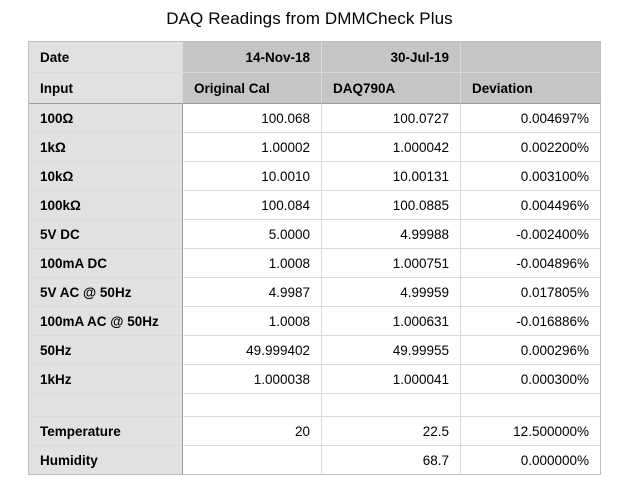 The height and width of the screenshot is (483, 619). What do you see at coordinates (252, 88) in the screenshot?
I see `header-original-cal-label: Original Cal` at bounding box center [252, 88].